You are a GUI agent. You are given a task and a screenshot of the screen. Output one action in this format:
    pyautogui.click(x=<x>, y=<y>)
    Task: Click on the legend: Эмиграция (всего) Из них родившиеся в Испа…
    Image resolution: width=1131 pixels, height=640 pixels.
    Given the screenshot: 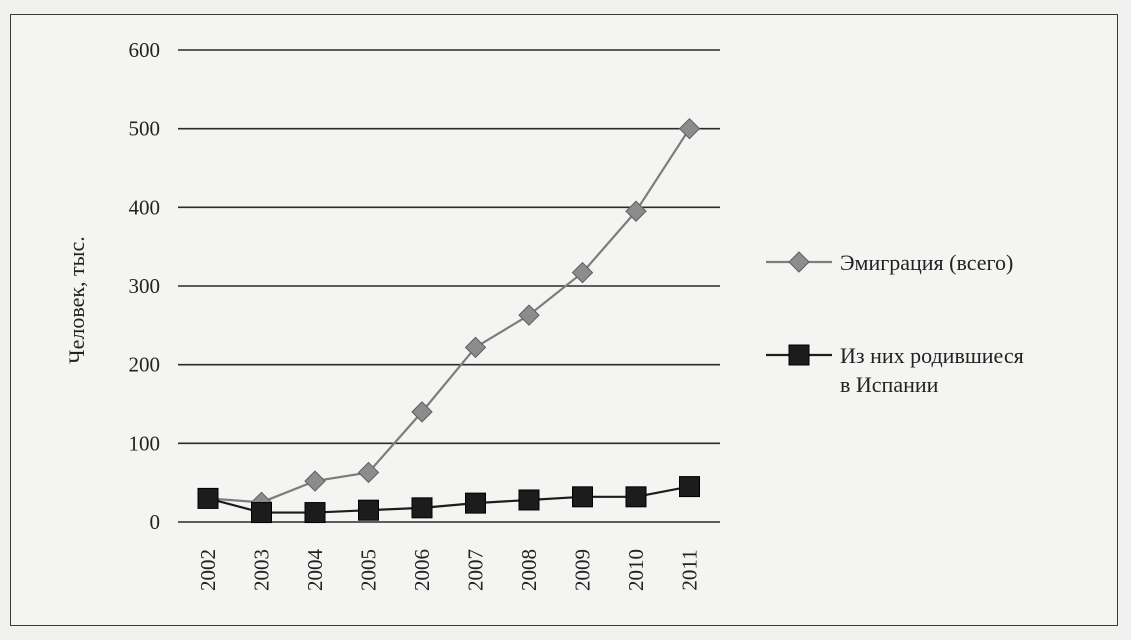 What is the action you would take?
    pyautogui.click(x=895, y=323)
    